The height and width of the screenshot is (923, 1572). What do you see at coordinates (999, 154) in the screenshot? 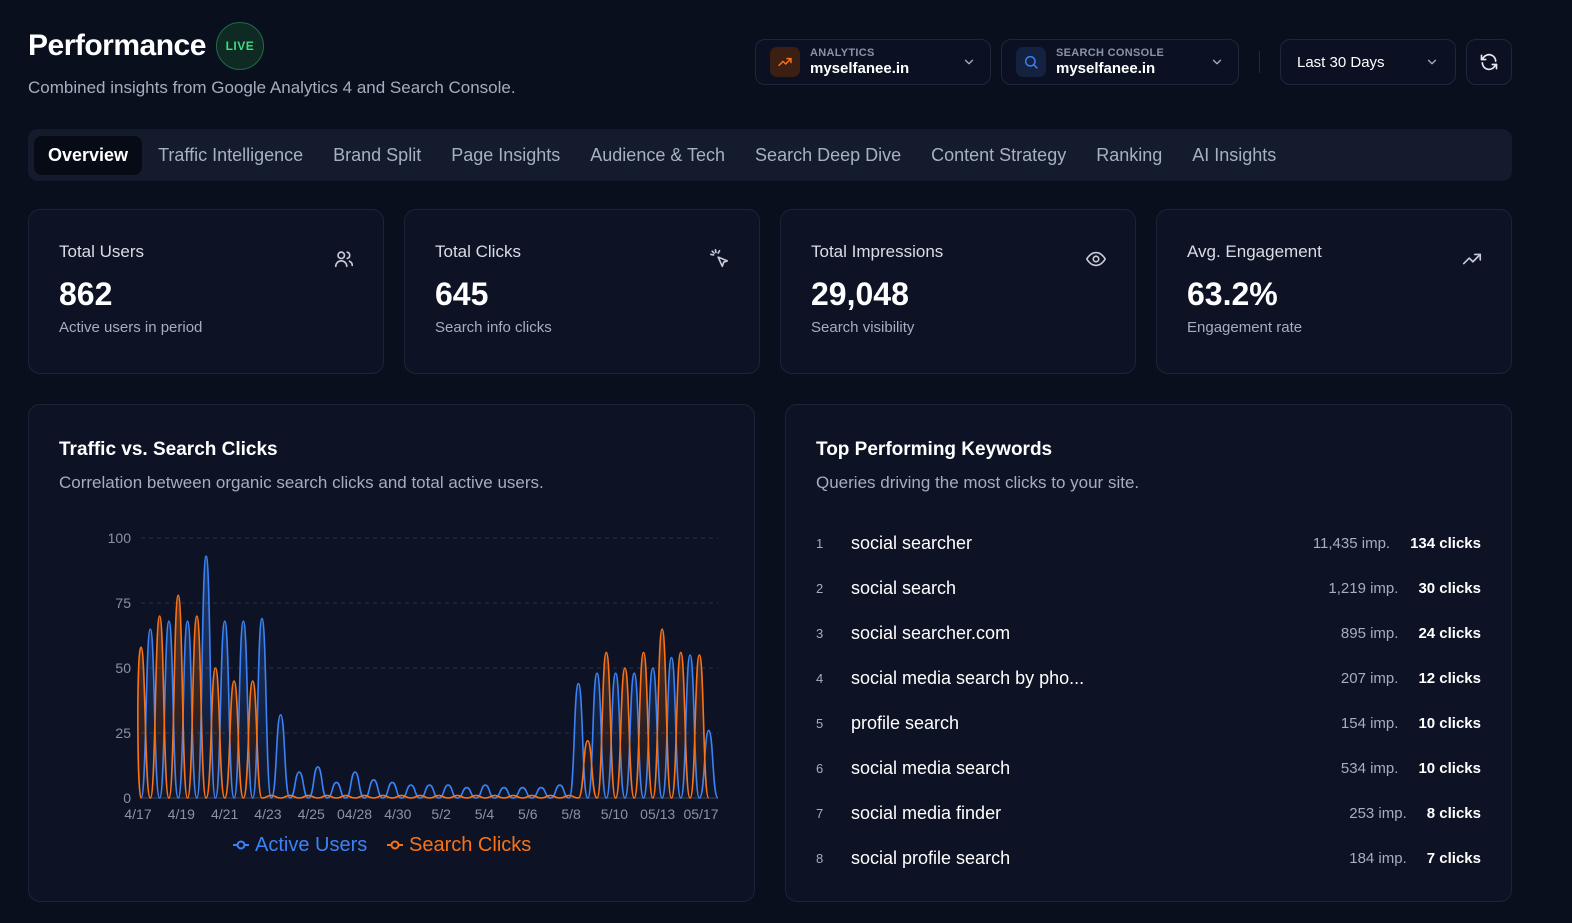
I see `tab-content-strategy: Content Strategy` at bounding box center [999, 154].